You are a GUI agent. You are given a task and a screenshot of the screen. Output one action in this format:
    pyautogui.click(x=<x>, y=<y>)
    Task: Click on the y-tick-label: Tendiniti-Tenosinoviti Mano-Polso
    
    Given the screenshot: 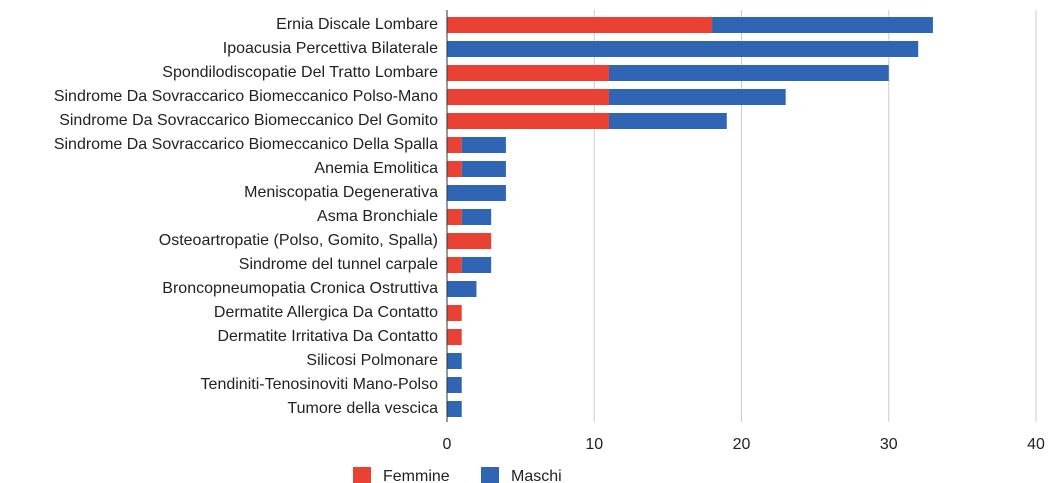 What is the action you would take?
    pyautogui.click(x=320, y=384)
    